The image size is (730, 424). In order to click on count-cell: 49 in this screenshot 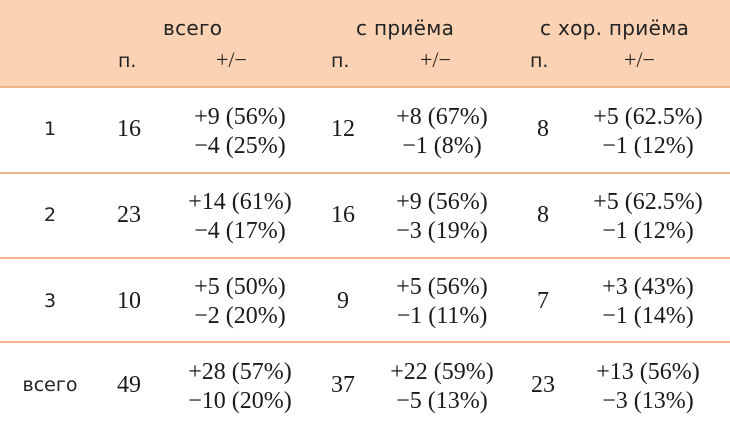, I will do `click(129, 385)`.